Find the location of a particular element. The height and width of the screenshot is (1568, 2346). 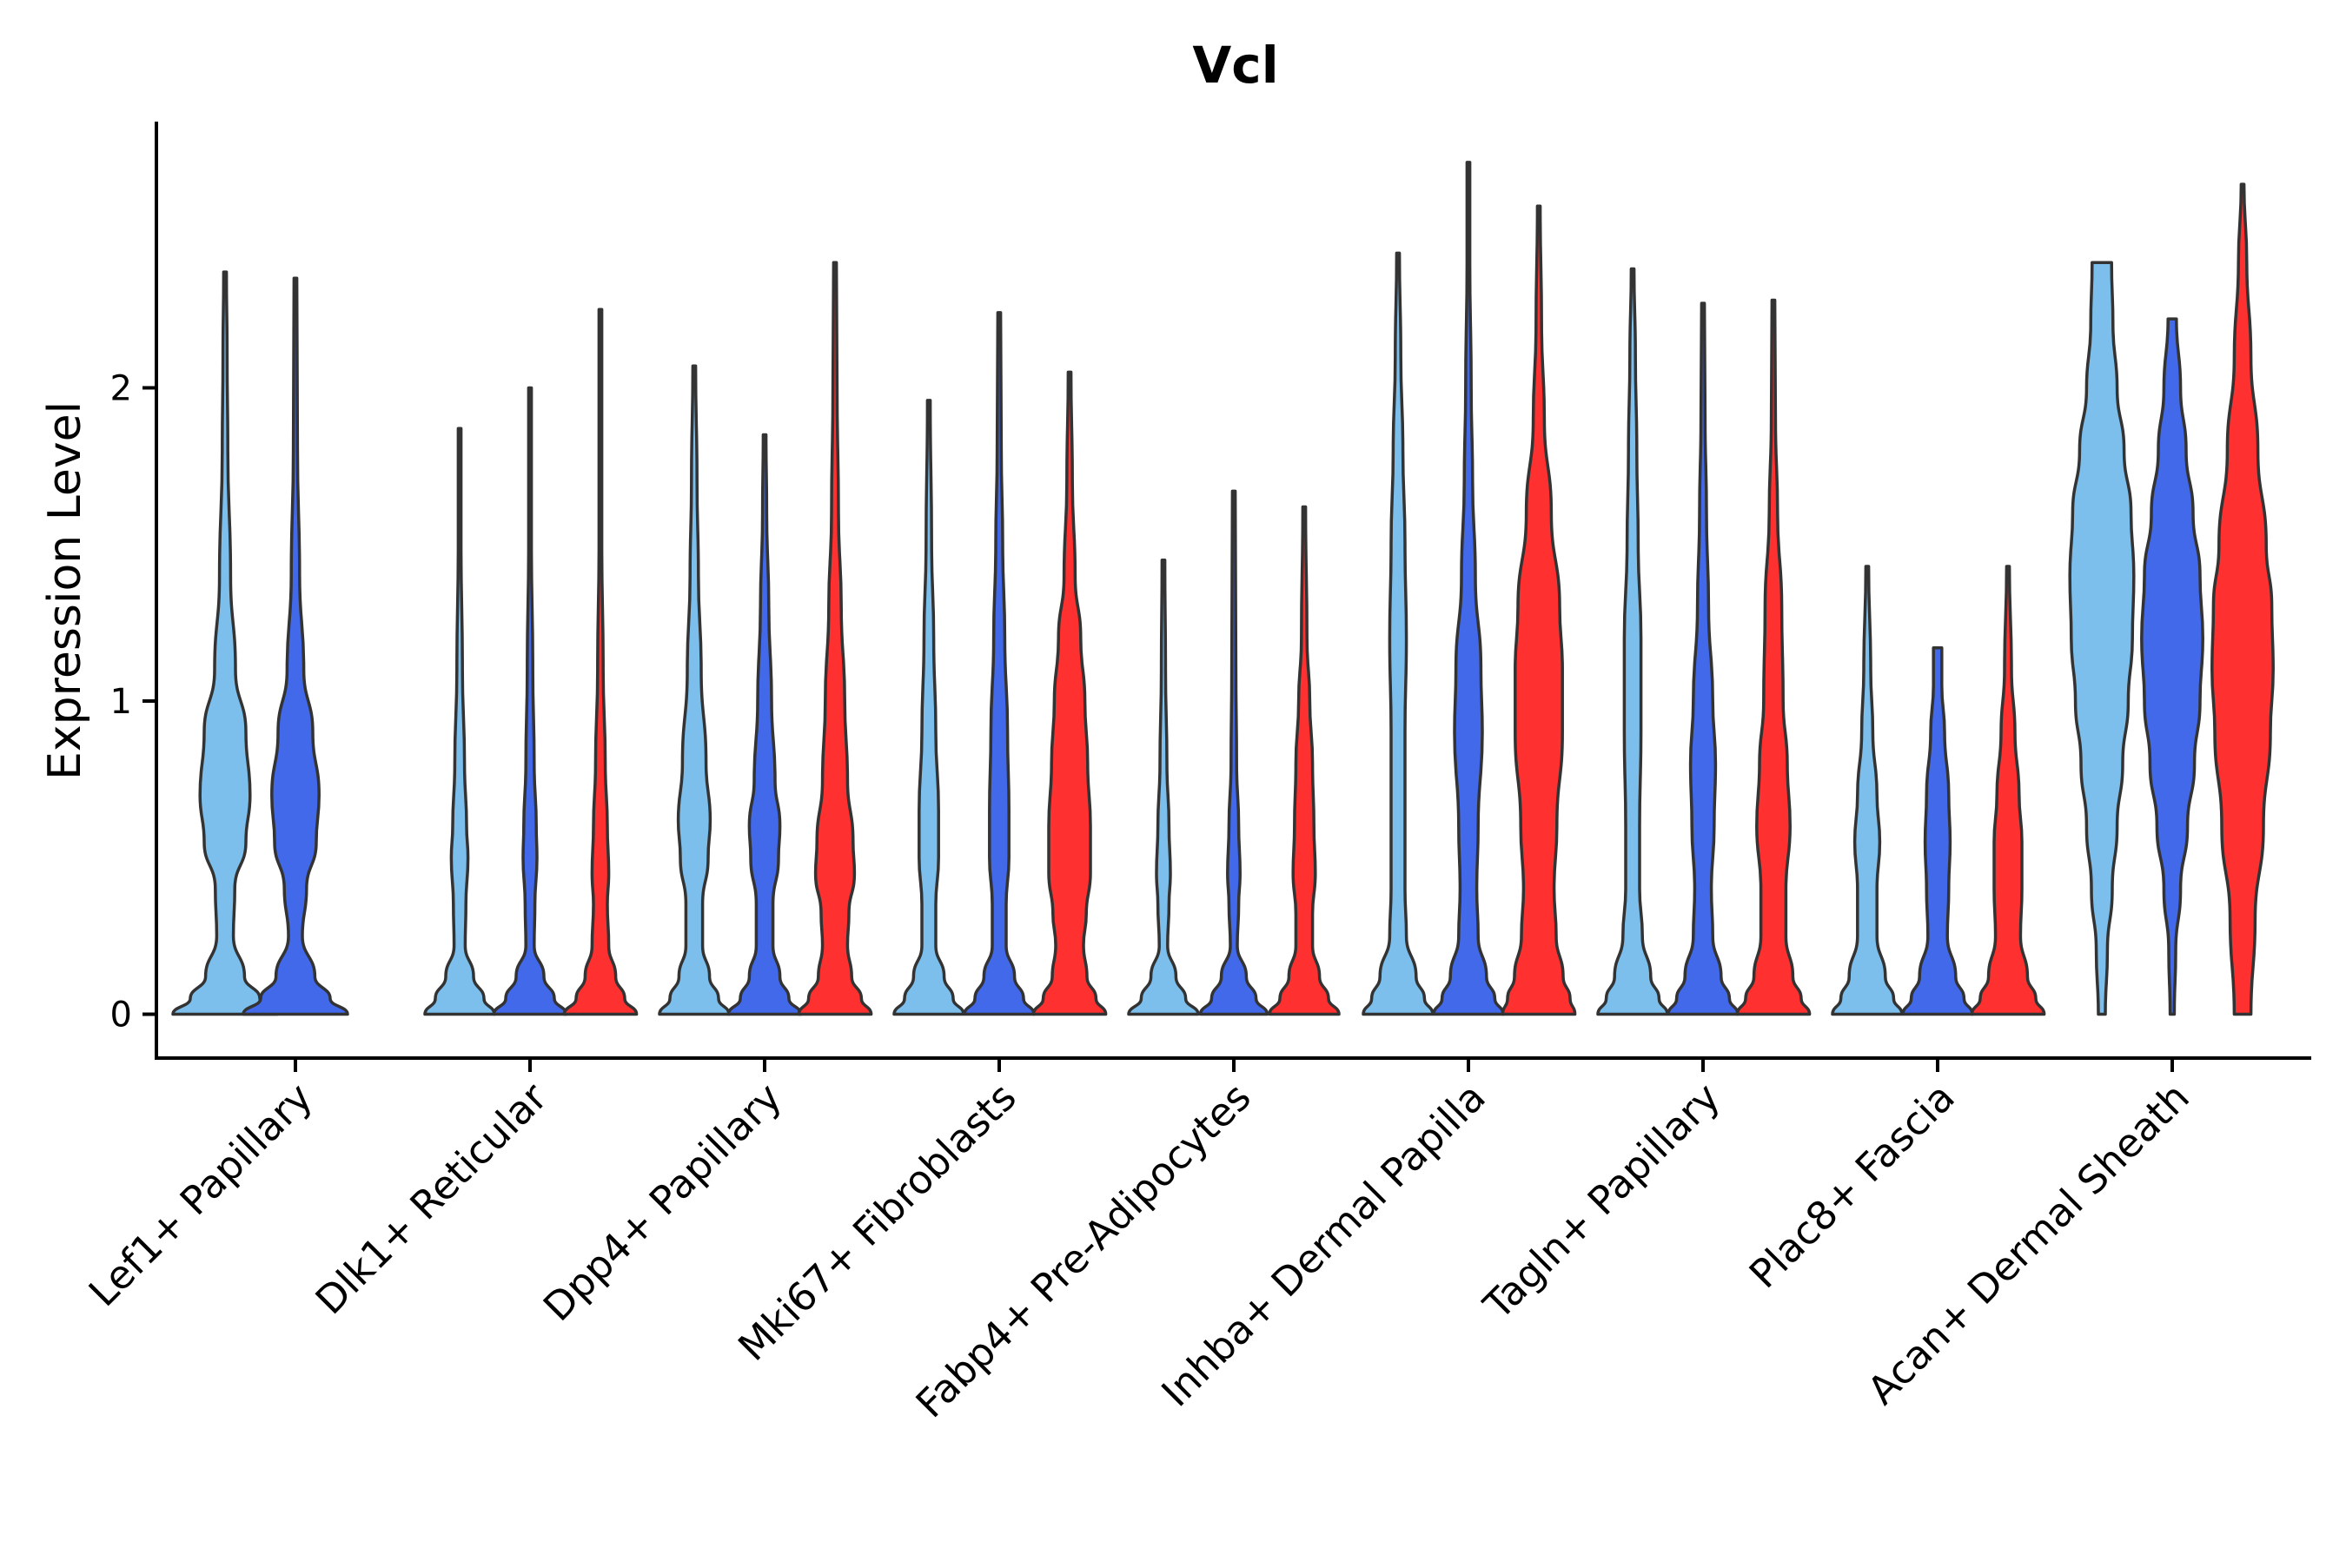

x-tick-label: Dlk1+ Reticular is located at coordinates (432, 1198).